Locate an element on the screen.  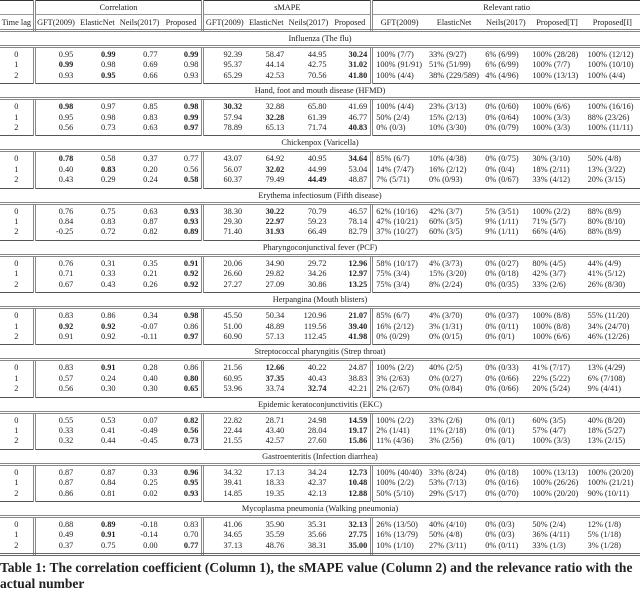
value-cell: 100% (10/10) is located at coordinates (610, 65).